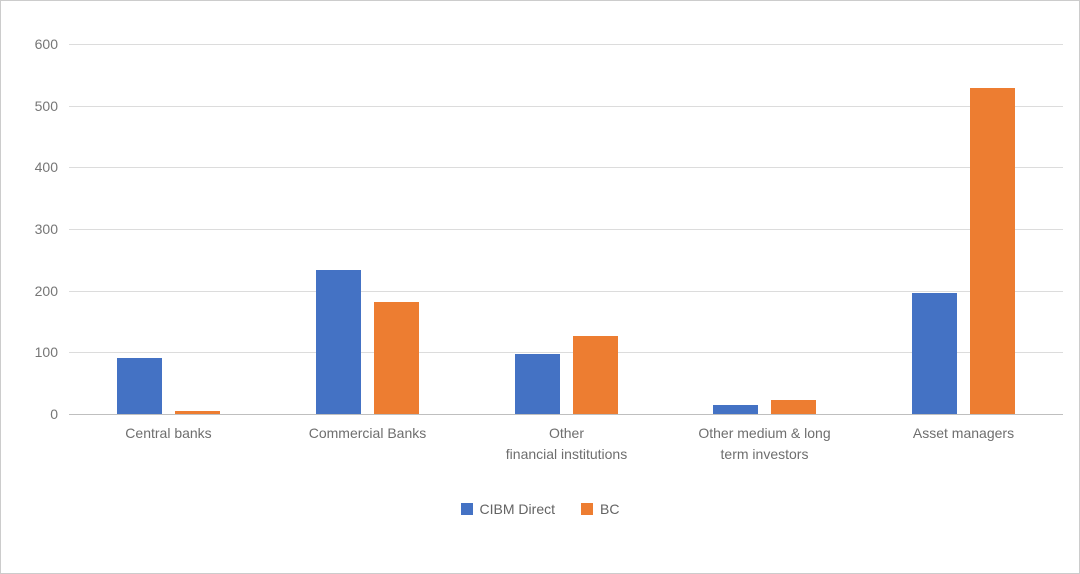 This screenshot has height=574, width=1080. I want to click on category-label-line: Other medium & long, so click(764, 433).